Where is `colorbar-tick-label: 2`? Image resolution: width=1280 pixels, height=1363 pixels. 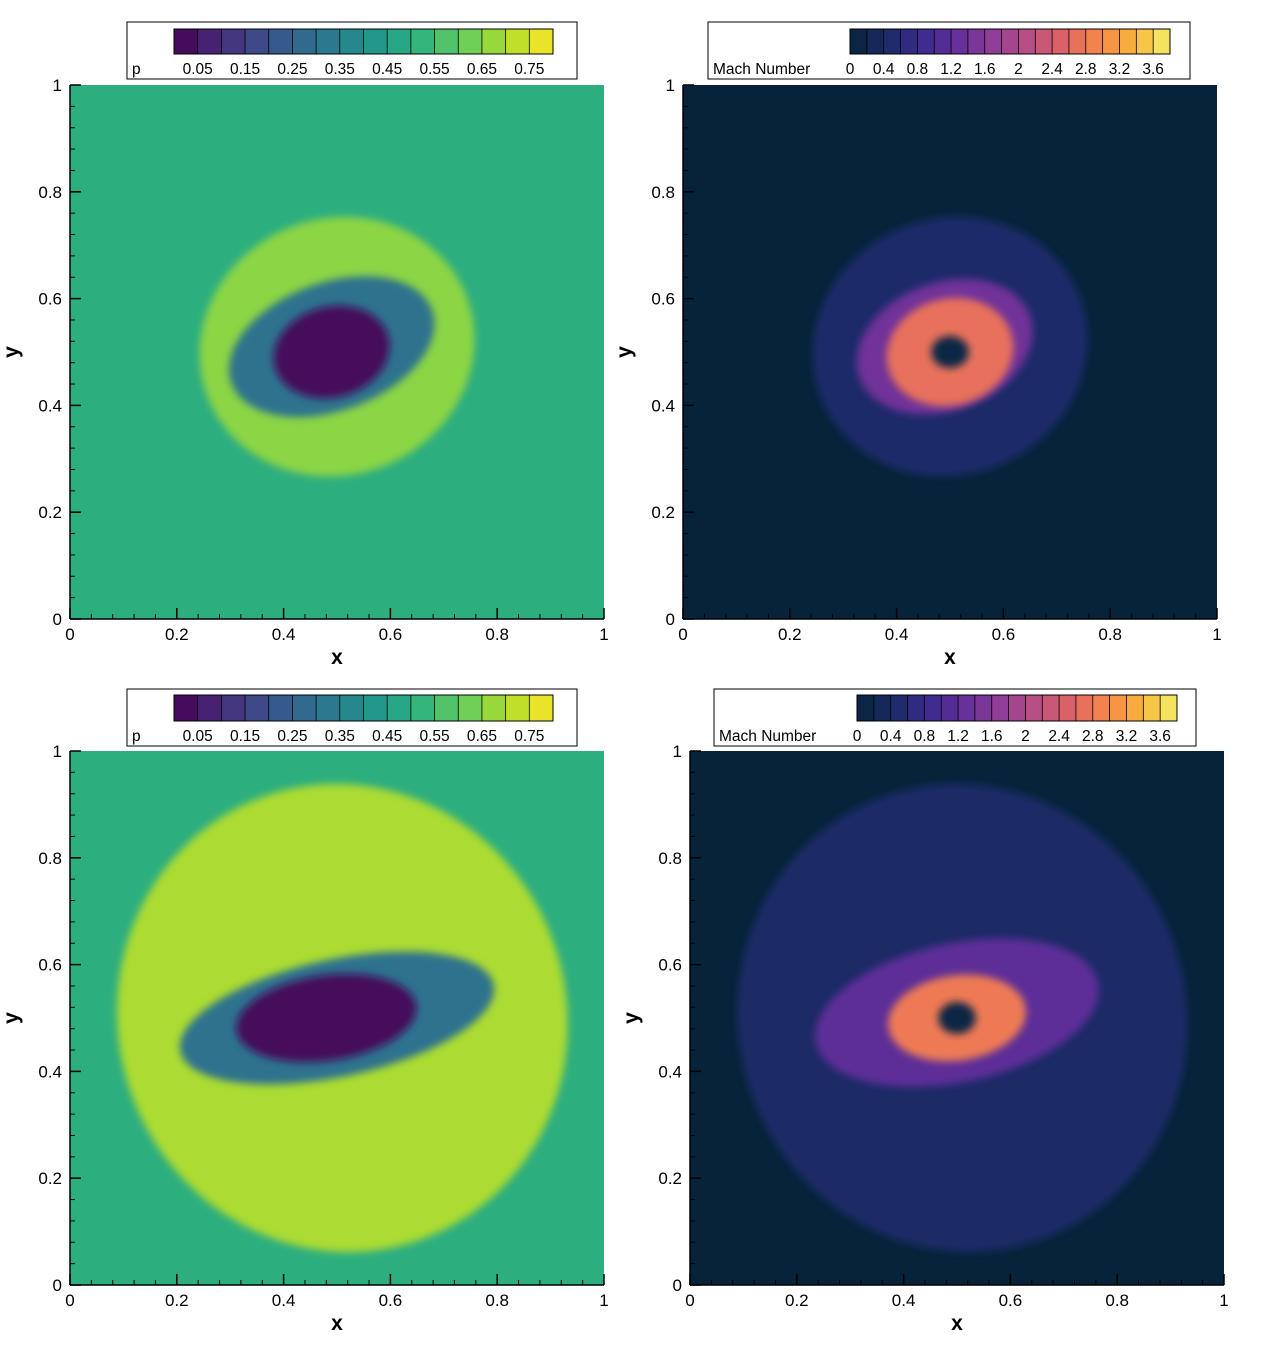 colorbar-tick-label: 2 is located at coordinates (1025, 736).